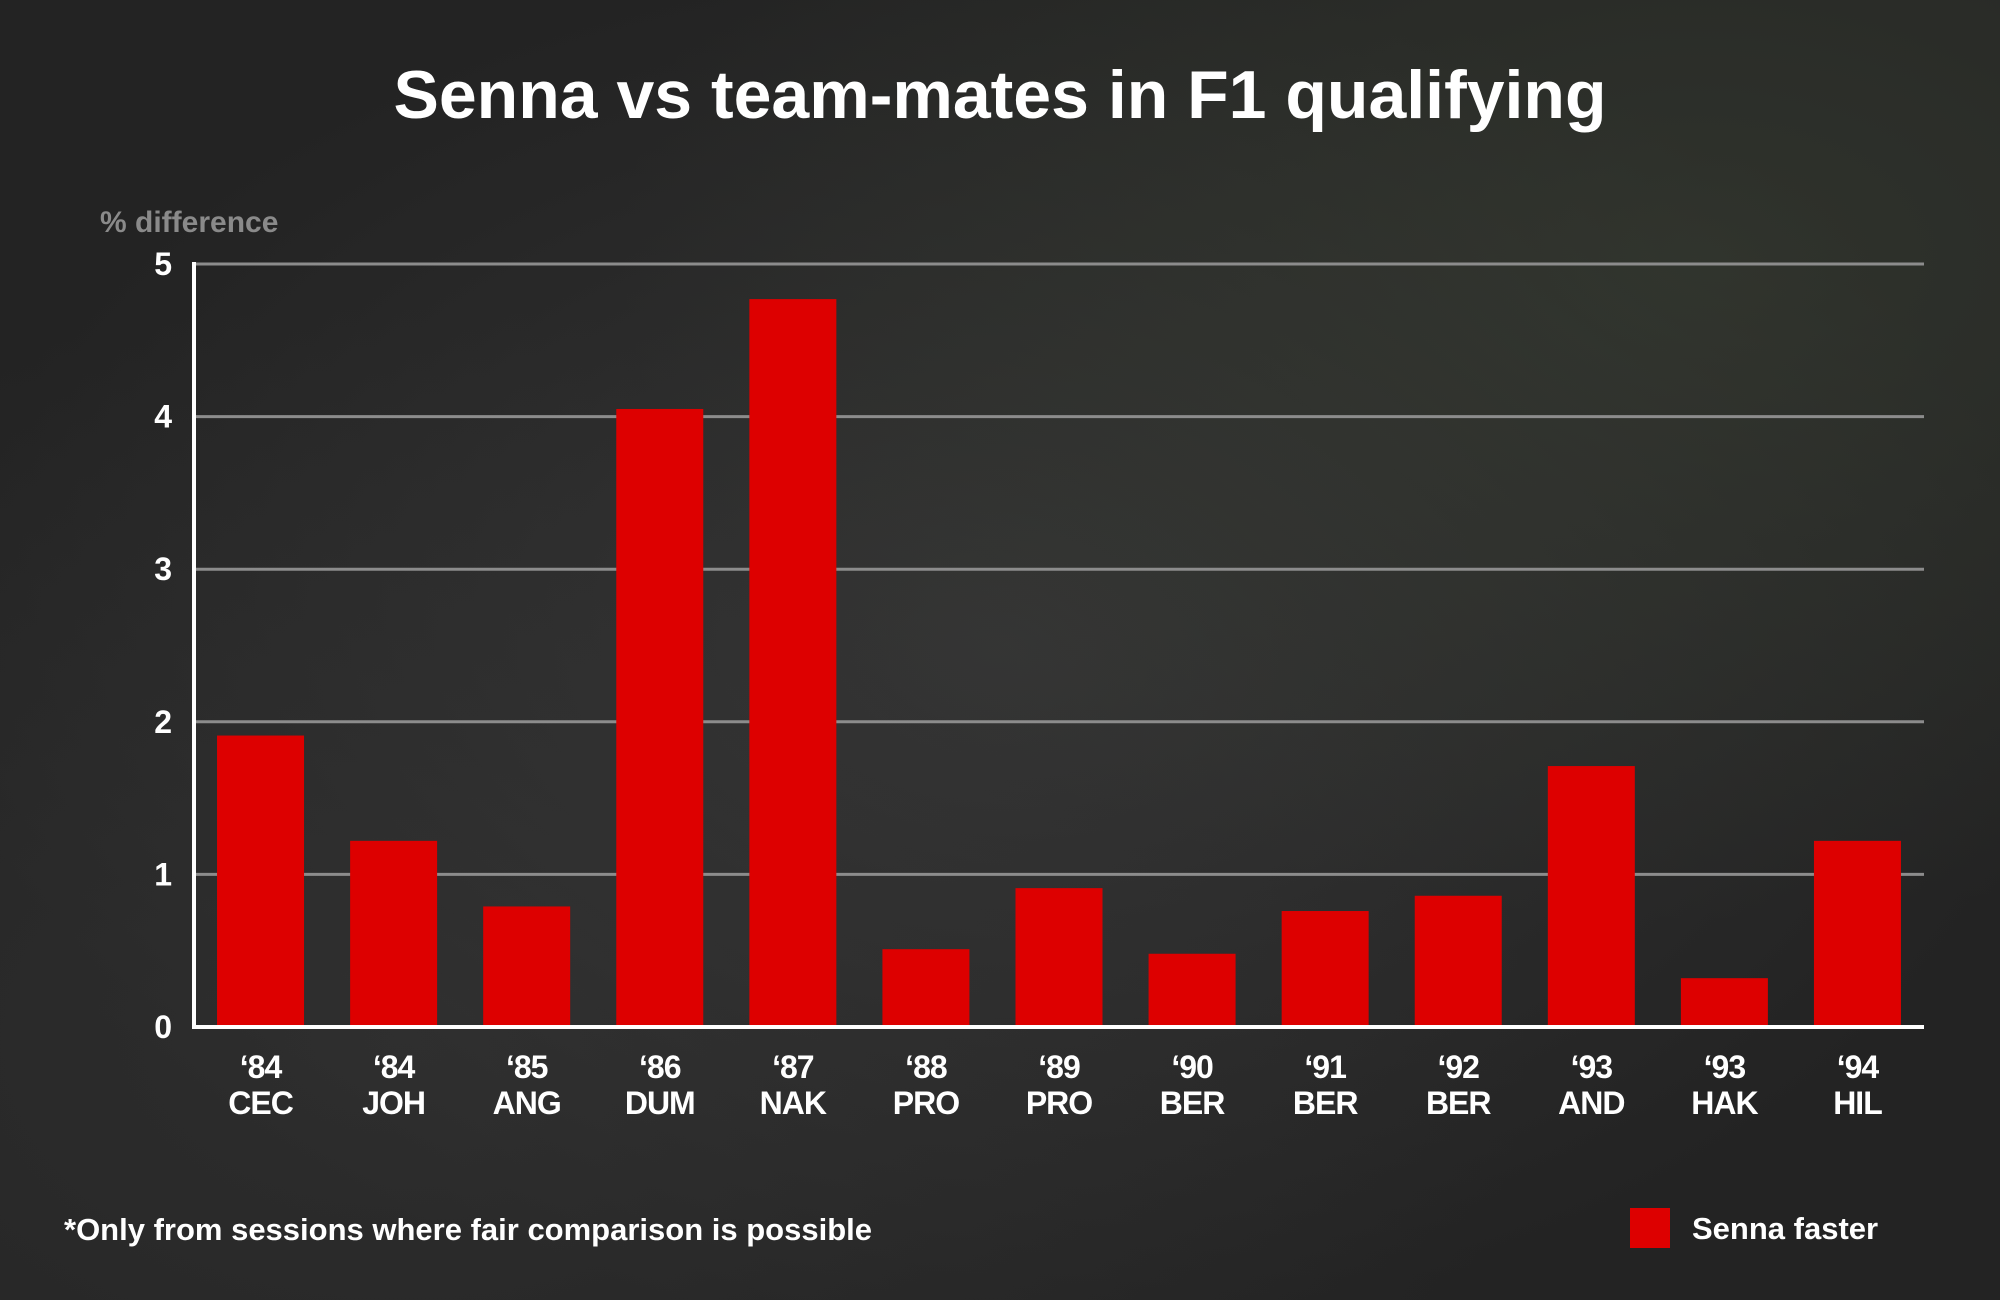 This screenshot has height=1300, width=2000. I want to click on x-tick-year: ‘89, so click(1059, 1067).